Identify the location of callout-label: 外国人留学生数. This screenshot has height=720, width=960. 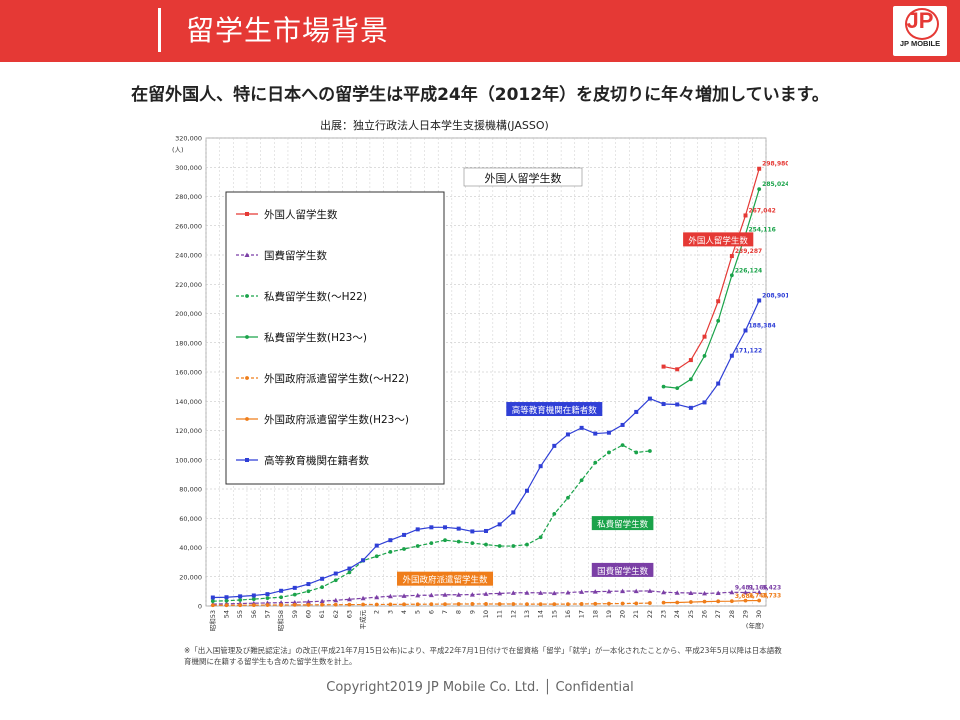
(718, 240).